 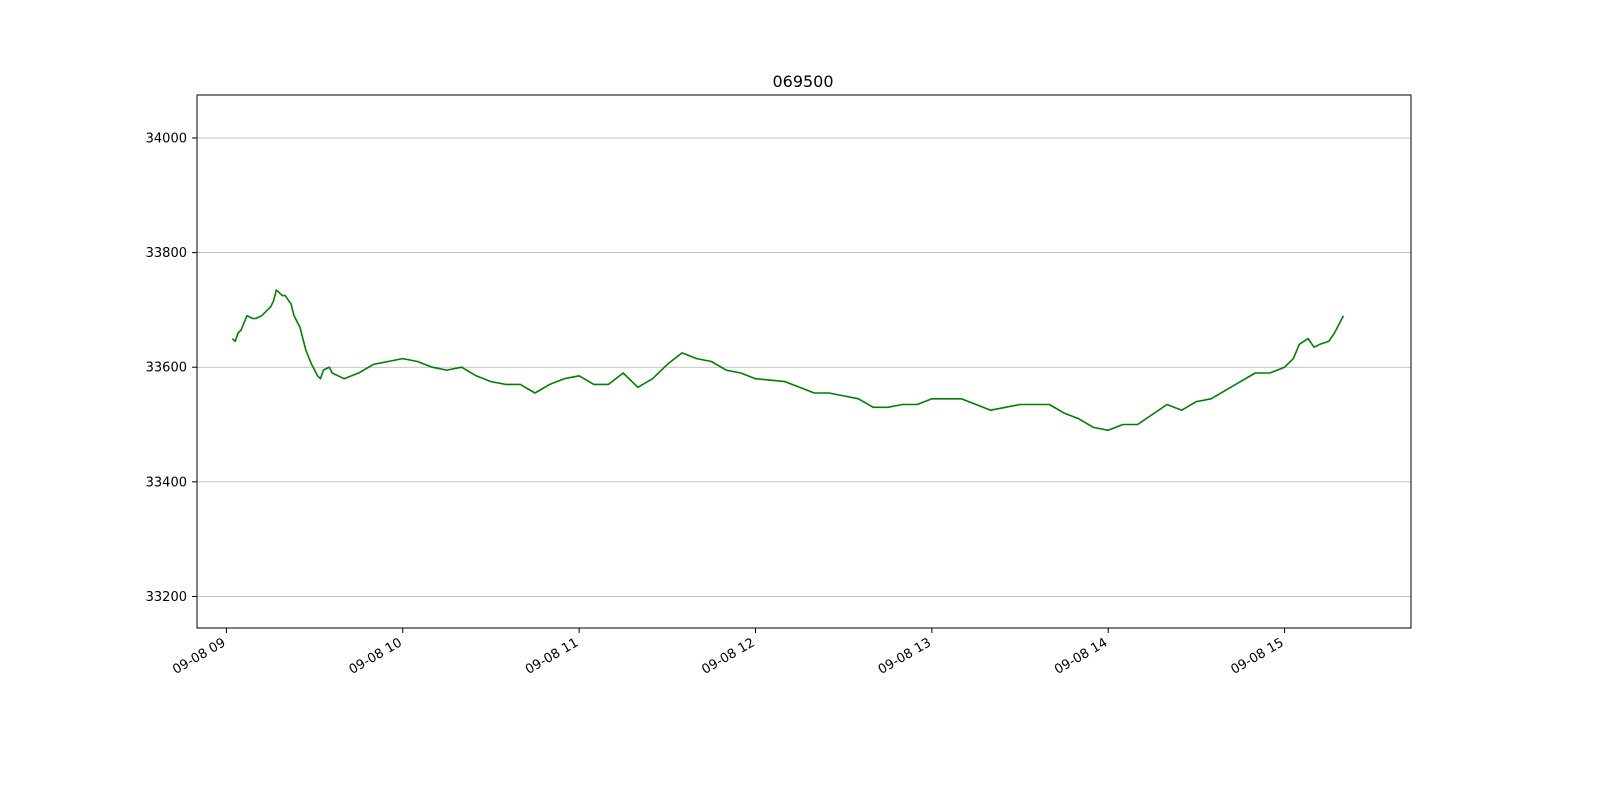 I want to click on y-axis: 33200 33400 33600 33800 34000, so click(x=171, y=368).